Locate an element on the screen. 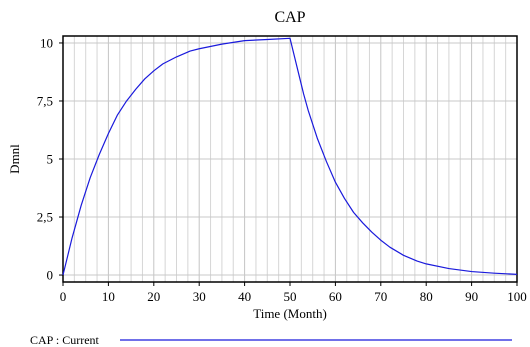  x-tick-label: 70 is located at coordinates (380, 296).